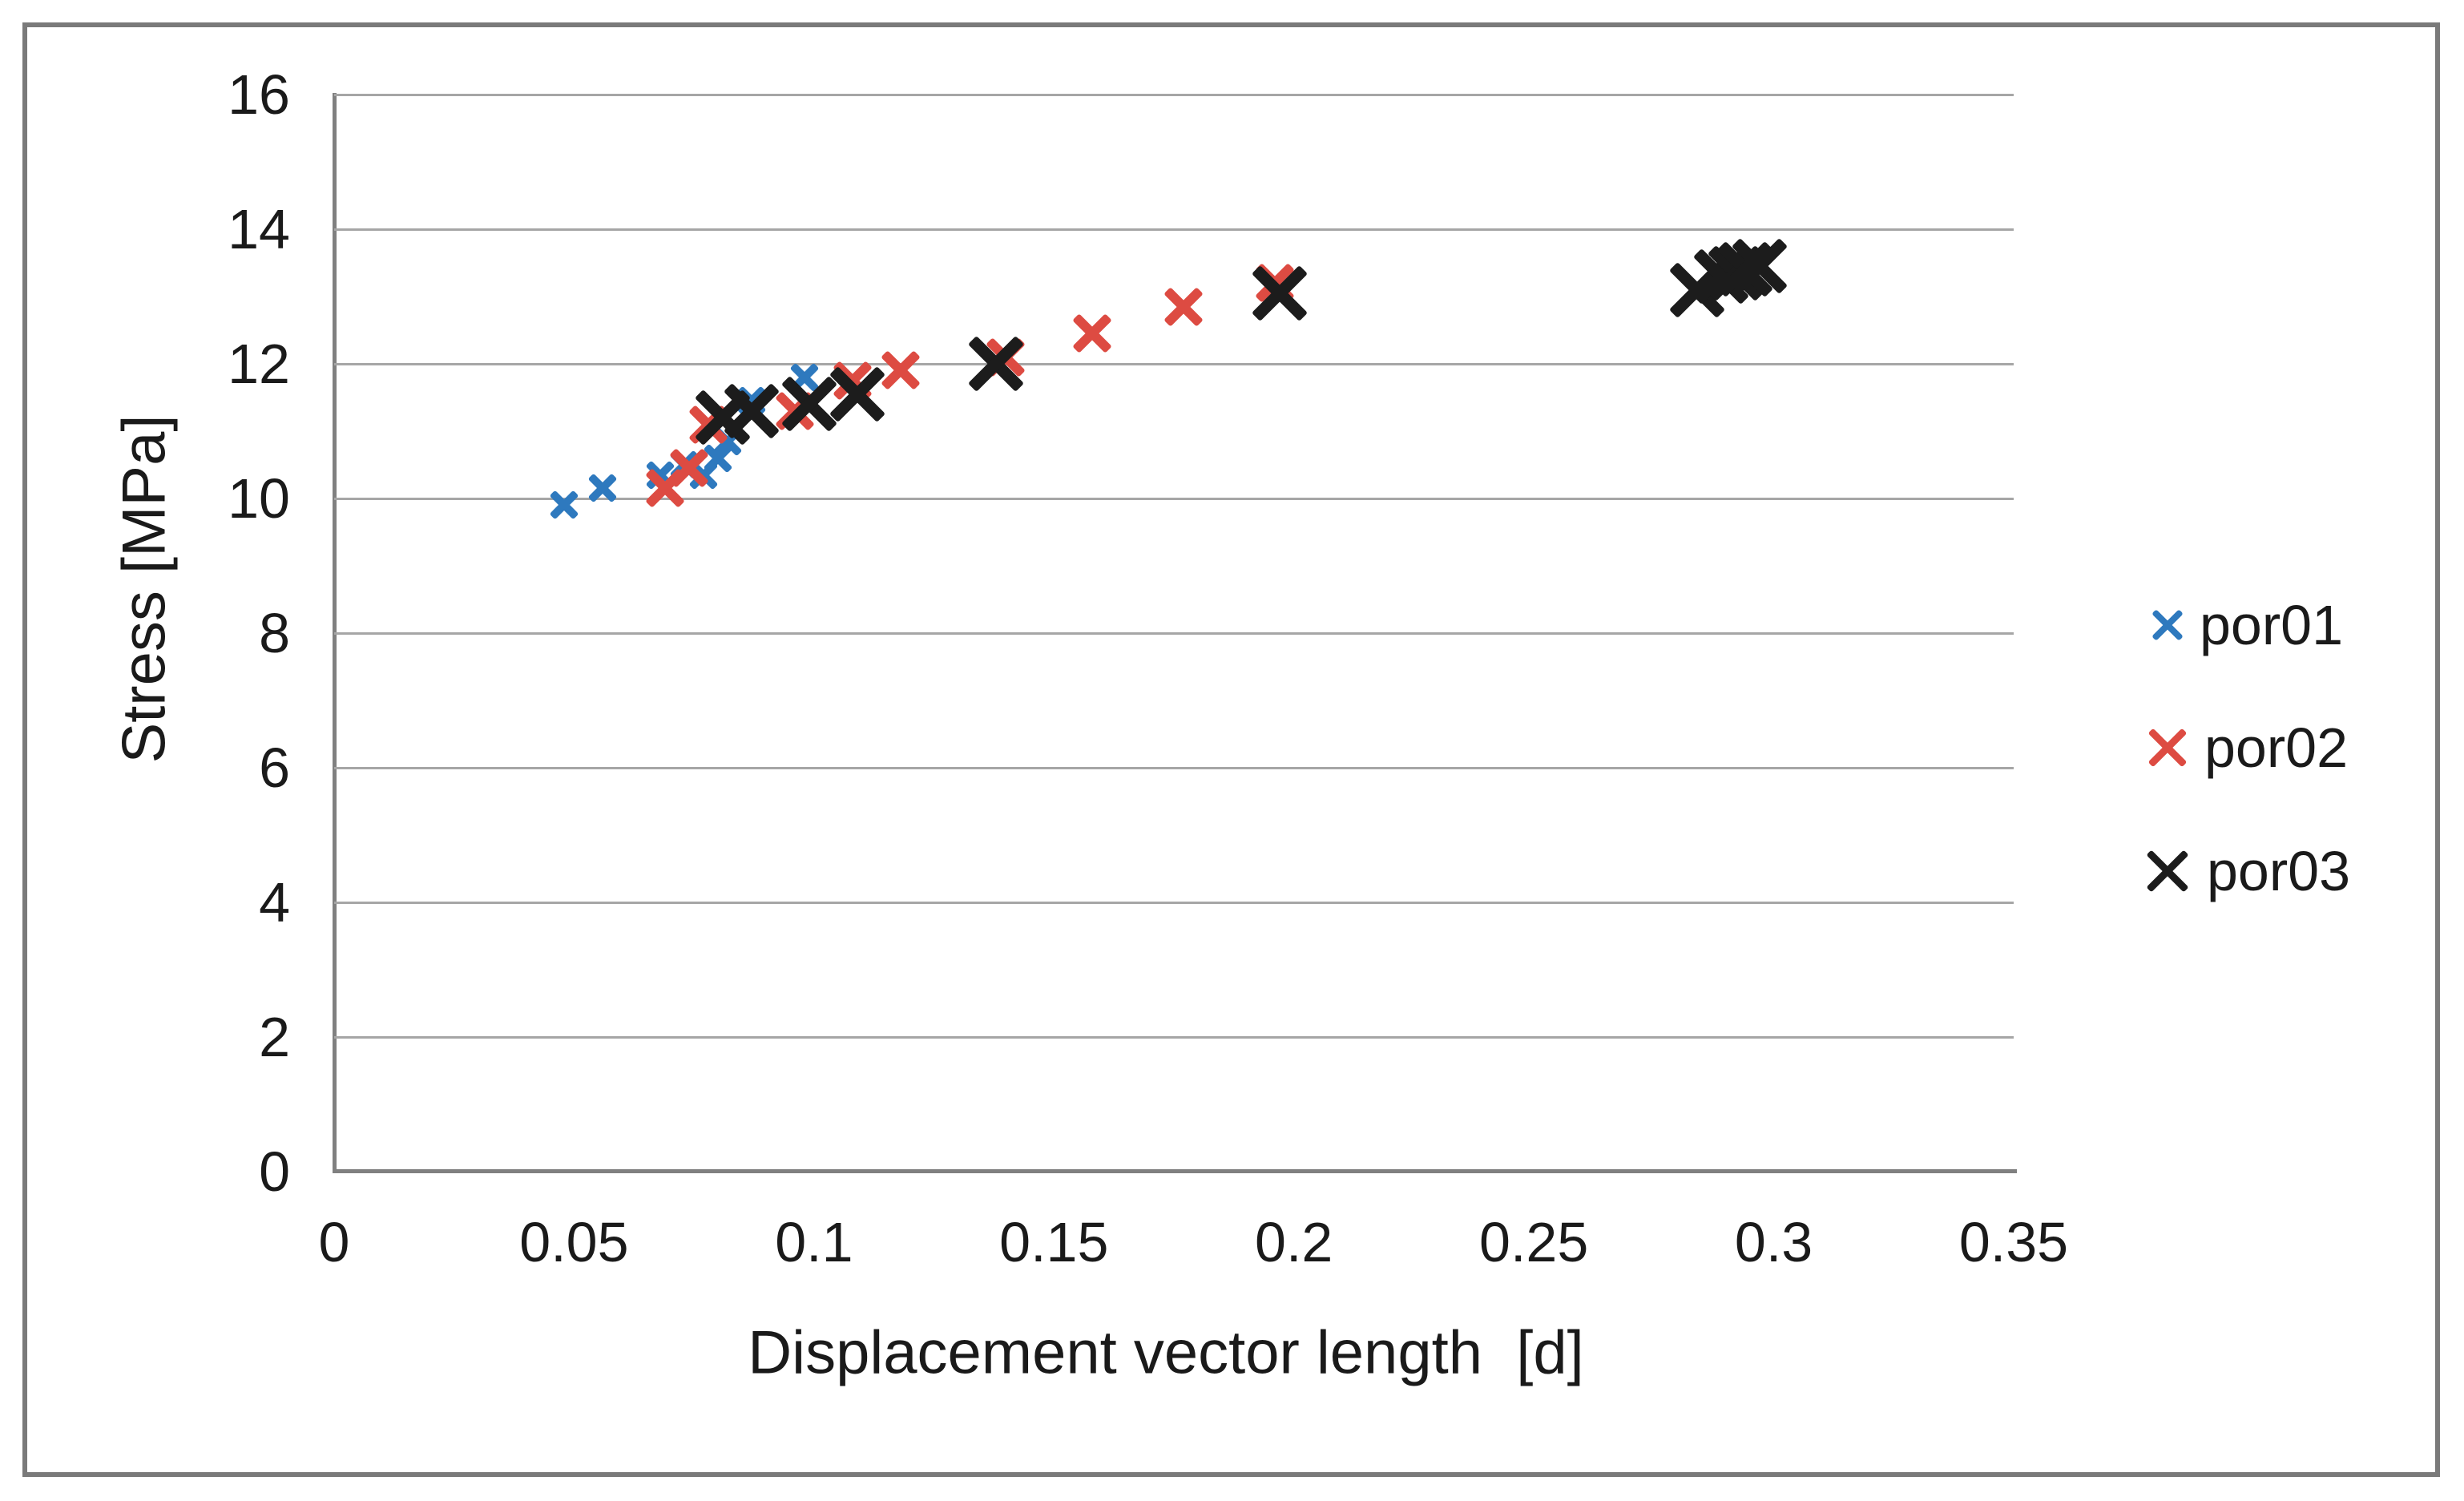 The height and width of the screenshot is (1501, 2464). I want to click on y-tick-label: 14, so click(259, 229).